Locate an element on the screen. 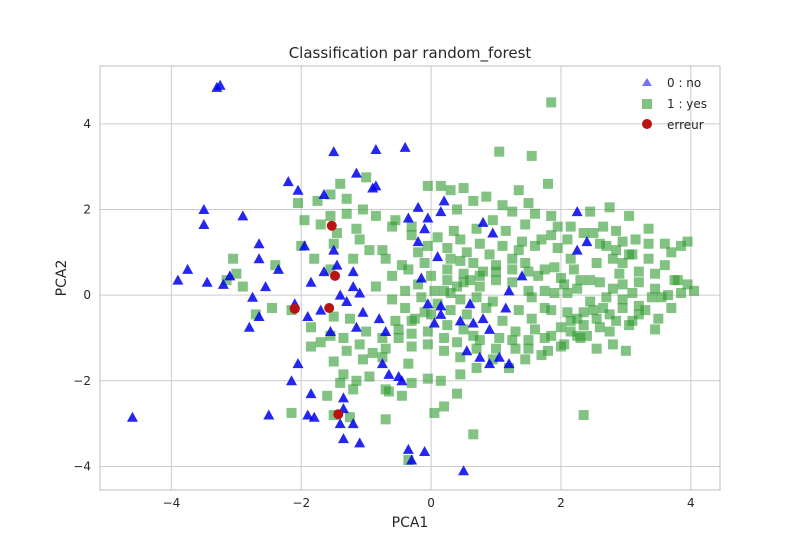 Image resolution: width=800 pixels, height=550 pixels. point-error is located at coordinates (329, 307).